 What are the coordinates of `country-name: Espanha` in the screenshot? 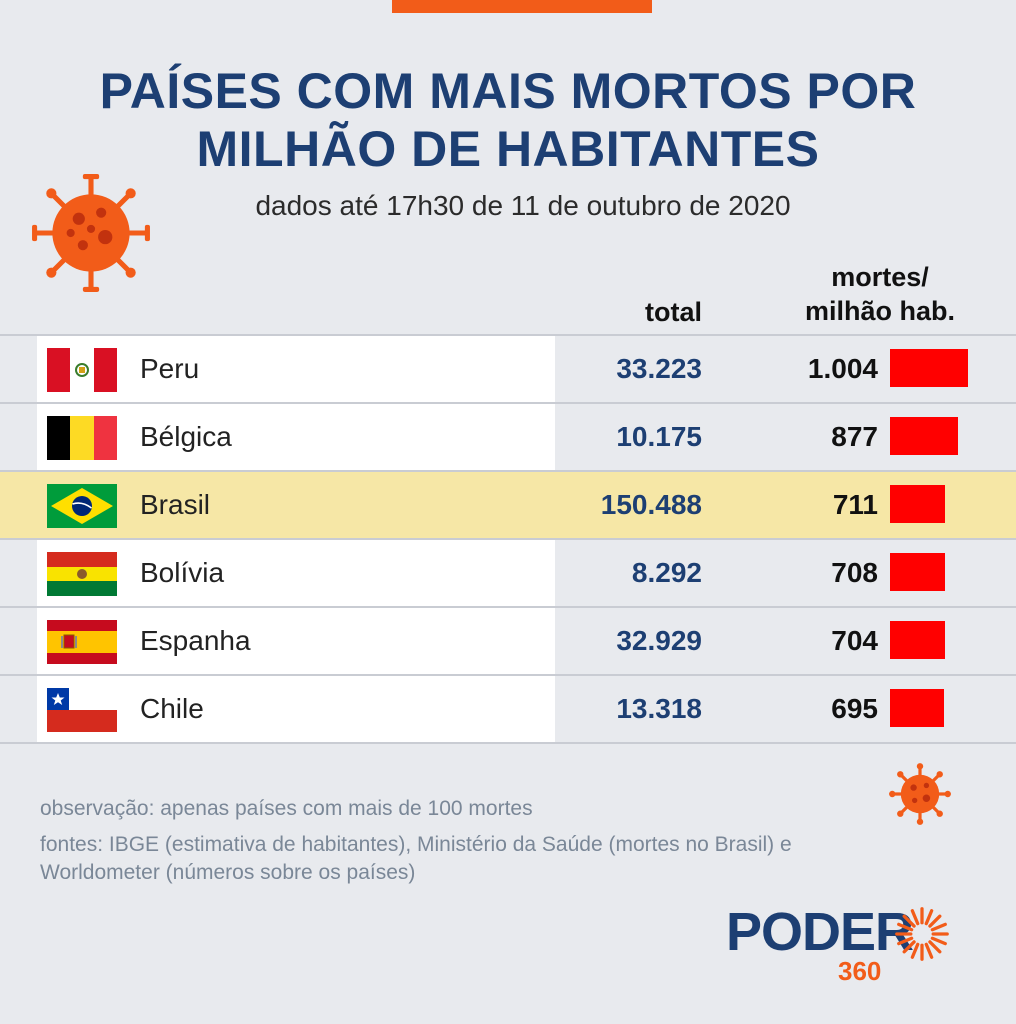 It's located at (195, 640).